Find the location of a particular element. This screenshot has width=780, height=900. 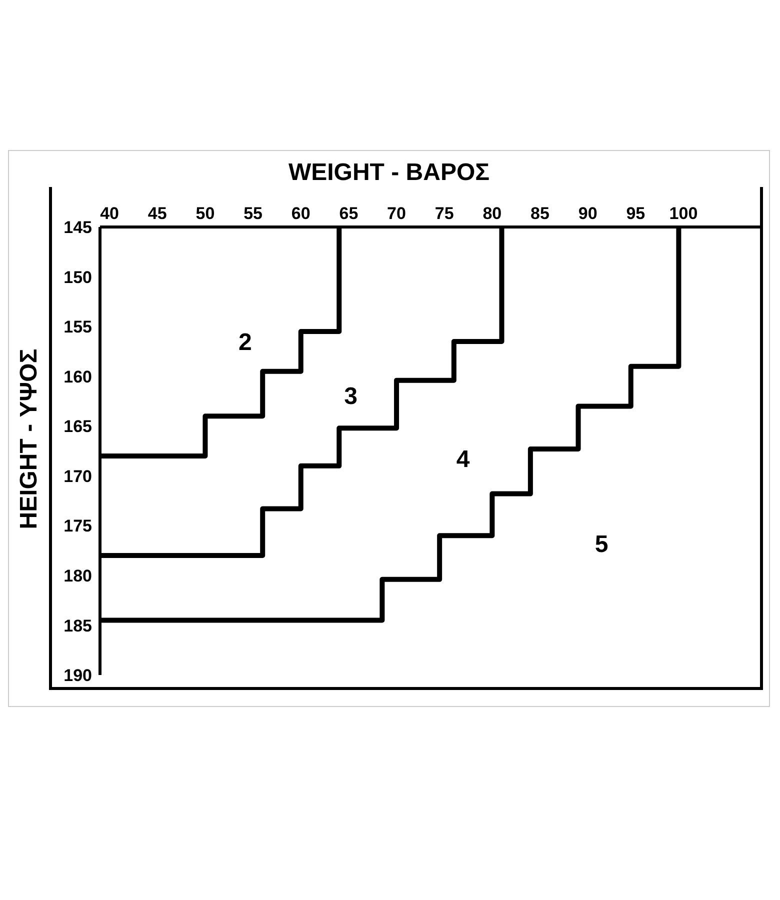

y-axis-title: HEIGHT - ΥΨΟΣ is located at coordinates (29, 438).